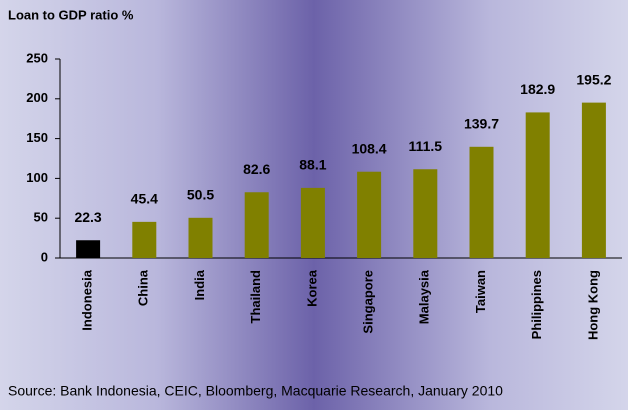 Image resolution: width=628 pixels, height=410 pixels. What do you see at coordinates (426, 146) in the screenshot?
I see `data-label: 111.5` at bounding box center [426, 146].